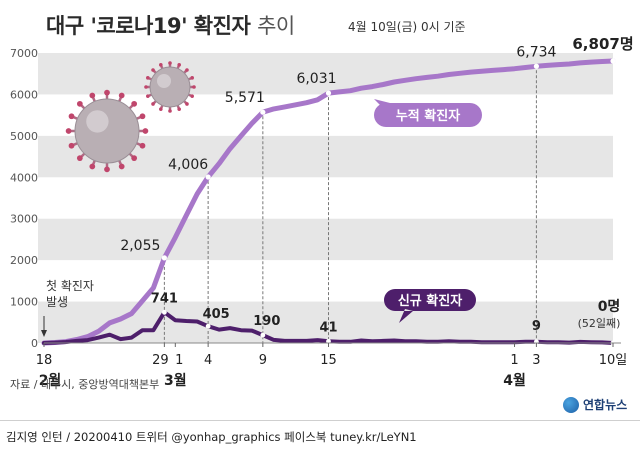 The width and height of the screenshot is (640, 451). I want to click on page-title: 대구 '코로나19' 확진자 추이, so click(170, 25).